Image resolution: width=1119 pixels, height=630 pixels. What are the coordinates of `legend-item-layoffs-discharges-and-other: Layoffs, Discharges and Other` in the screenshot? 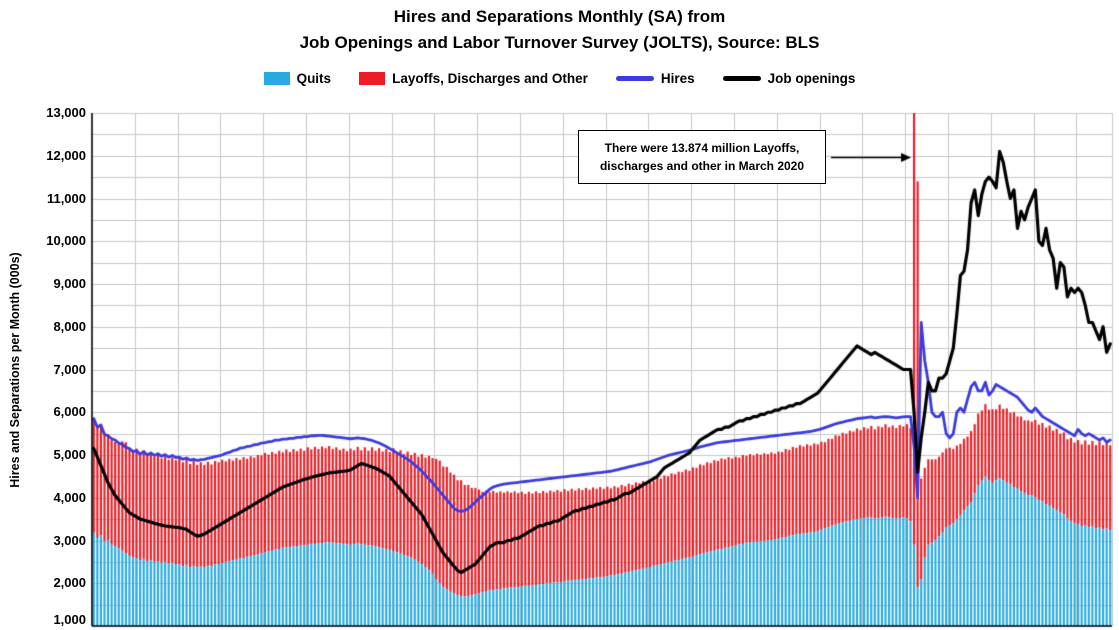 It's located at (473, 78).